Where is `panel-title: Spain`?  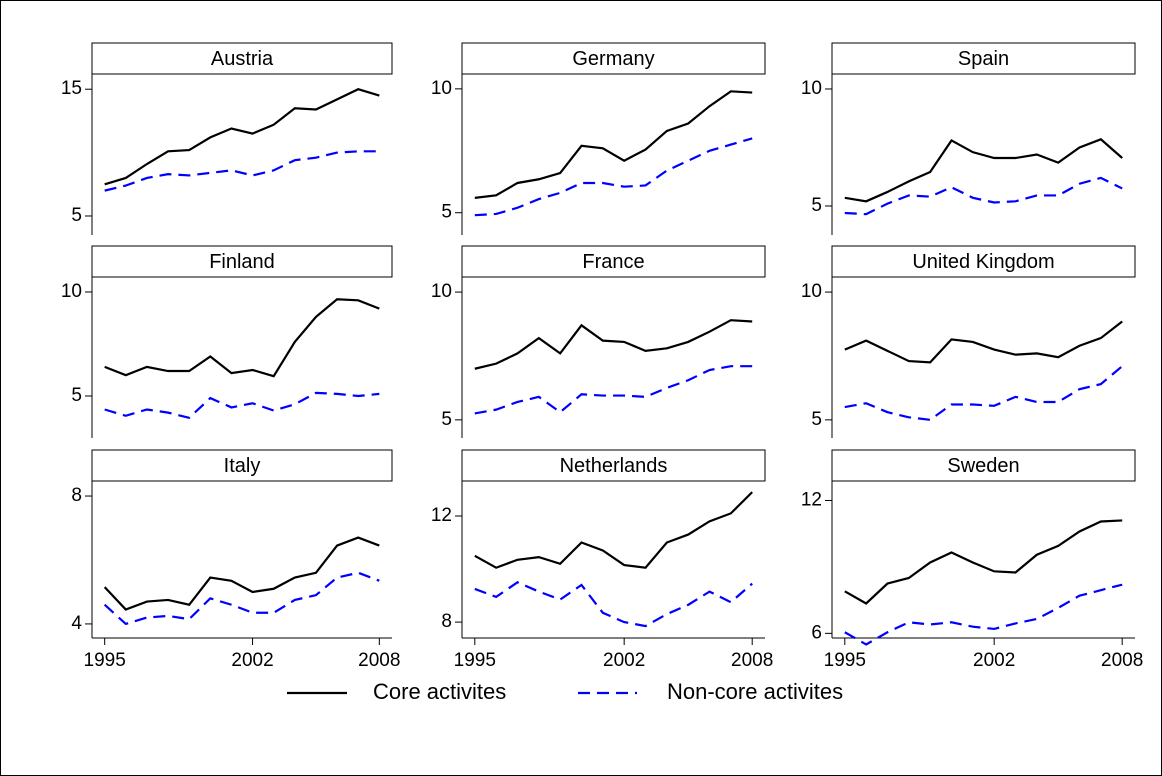 panel-title: Spain is located at coordinates (983, 59).